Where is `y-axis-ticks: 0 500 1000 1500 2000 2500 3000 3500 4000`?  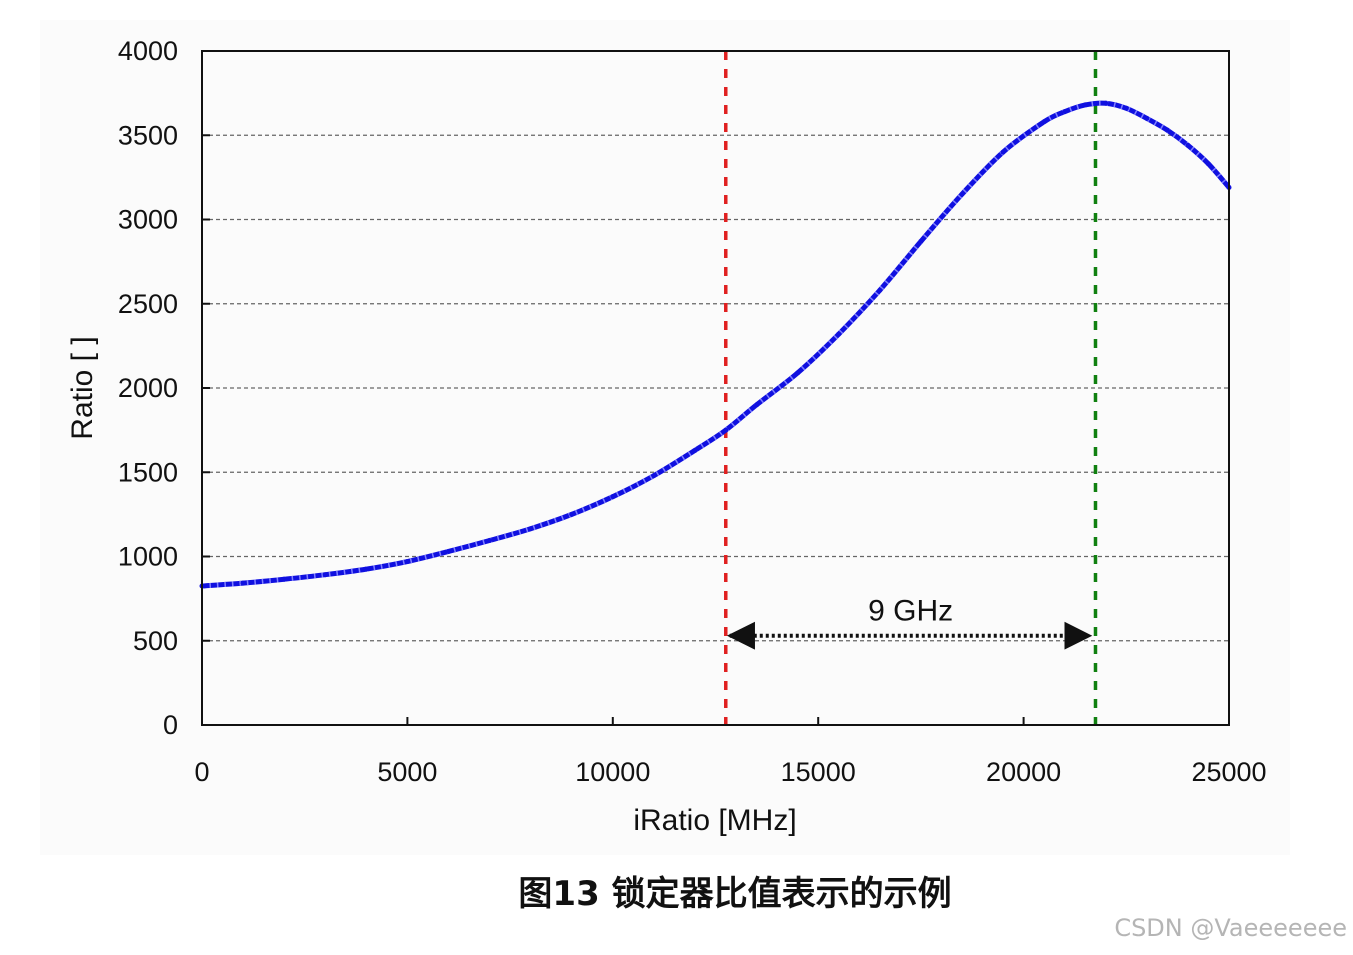
y-axis-ticks: 0 500 1000 1500 2000 2500 3000 3500 4000 is located at coordinates (164, 388).